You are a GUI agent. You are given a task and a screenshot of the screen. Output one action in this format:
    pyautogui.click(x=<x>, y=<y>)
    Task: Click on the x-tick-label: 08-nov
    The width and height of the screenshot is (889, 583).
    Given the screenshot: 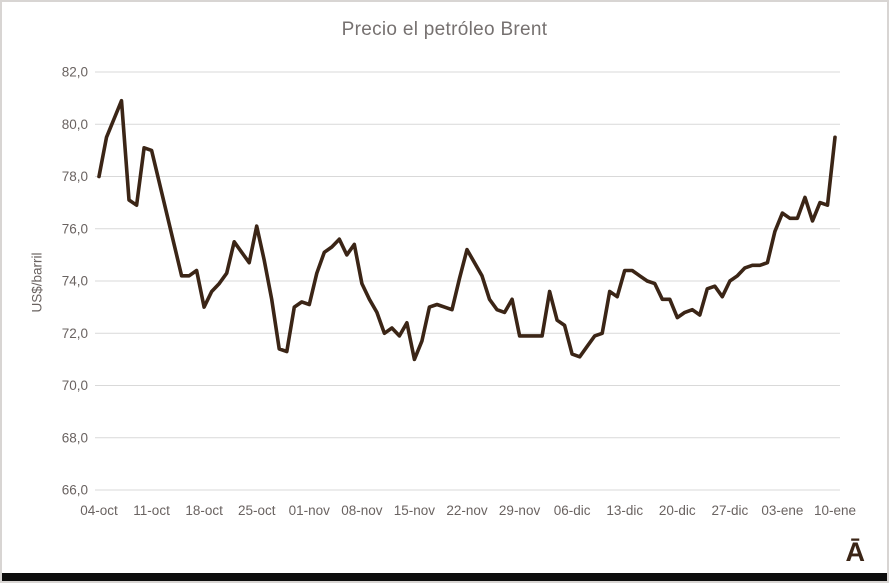 What is the action you would take?
    pyautogui.click(x=362, y=510)
    